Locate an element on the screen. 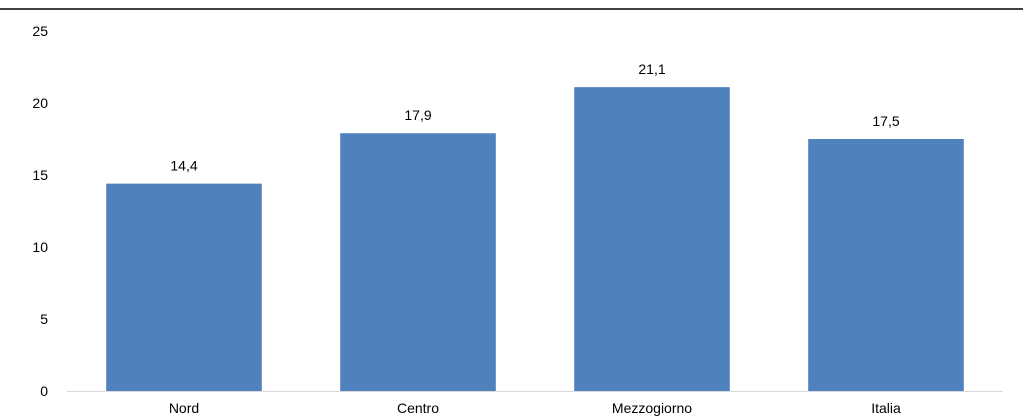  y-tick-label: 15 is located at coordinates (40, 175).